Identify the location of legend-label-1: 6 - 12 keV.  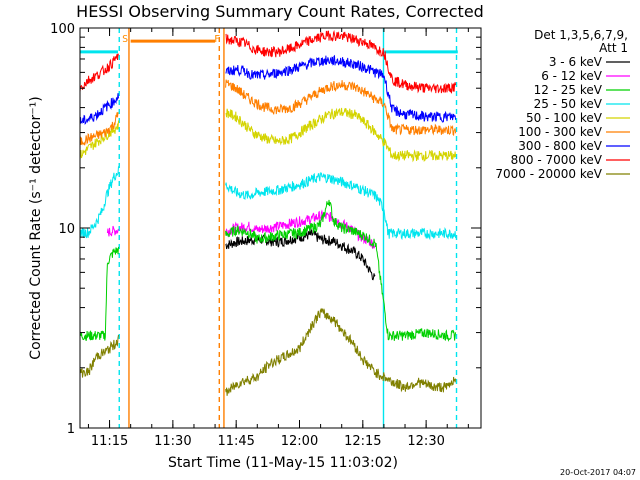
(572, 76).